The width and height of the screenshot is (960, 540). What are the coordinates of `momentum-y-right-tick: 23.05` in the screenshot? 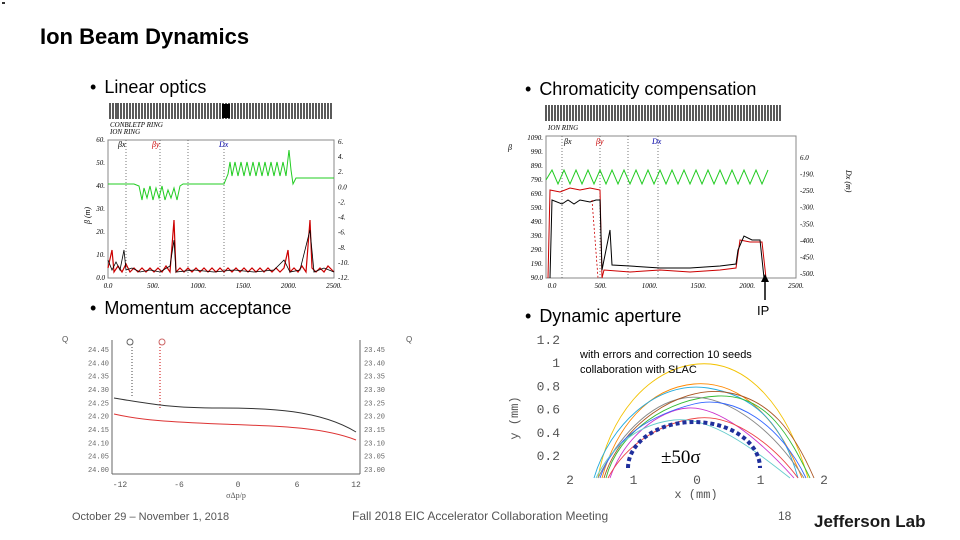 It's located at (374, 458).